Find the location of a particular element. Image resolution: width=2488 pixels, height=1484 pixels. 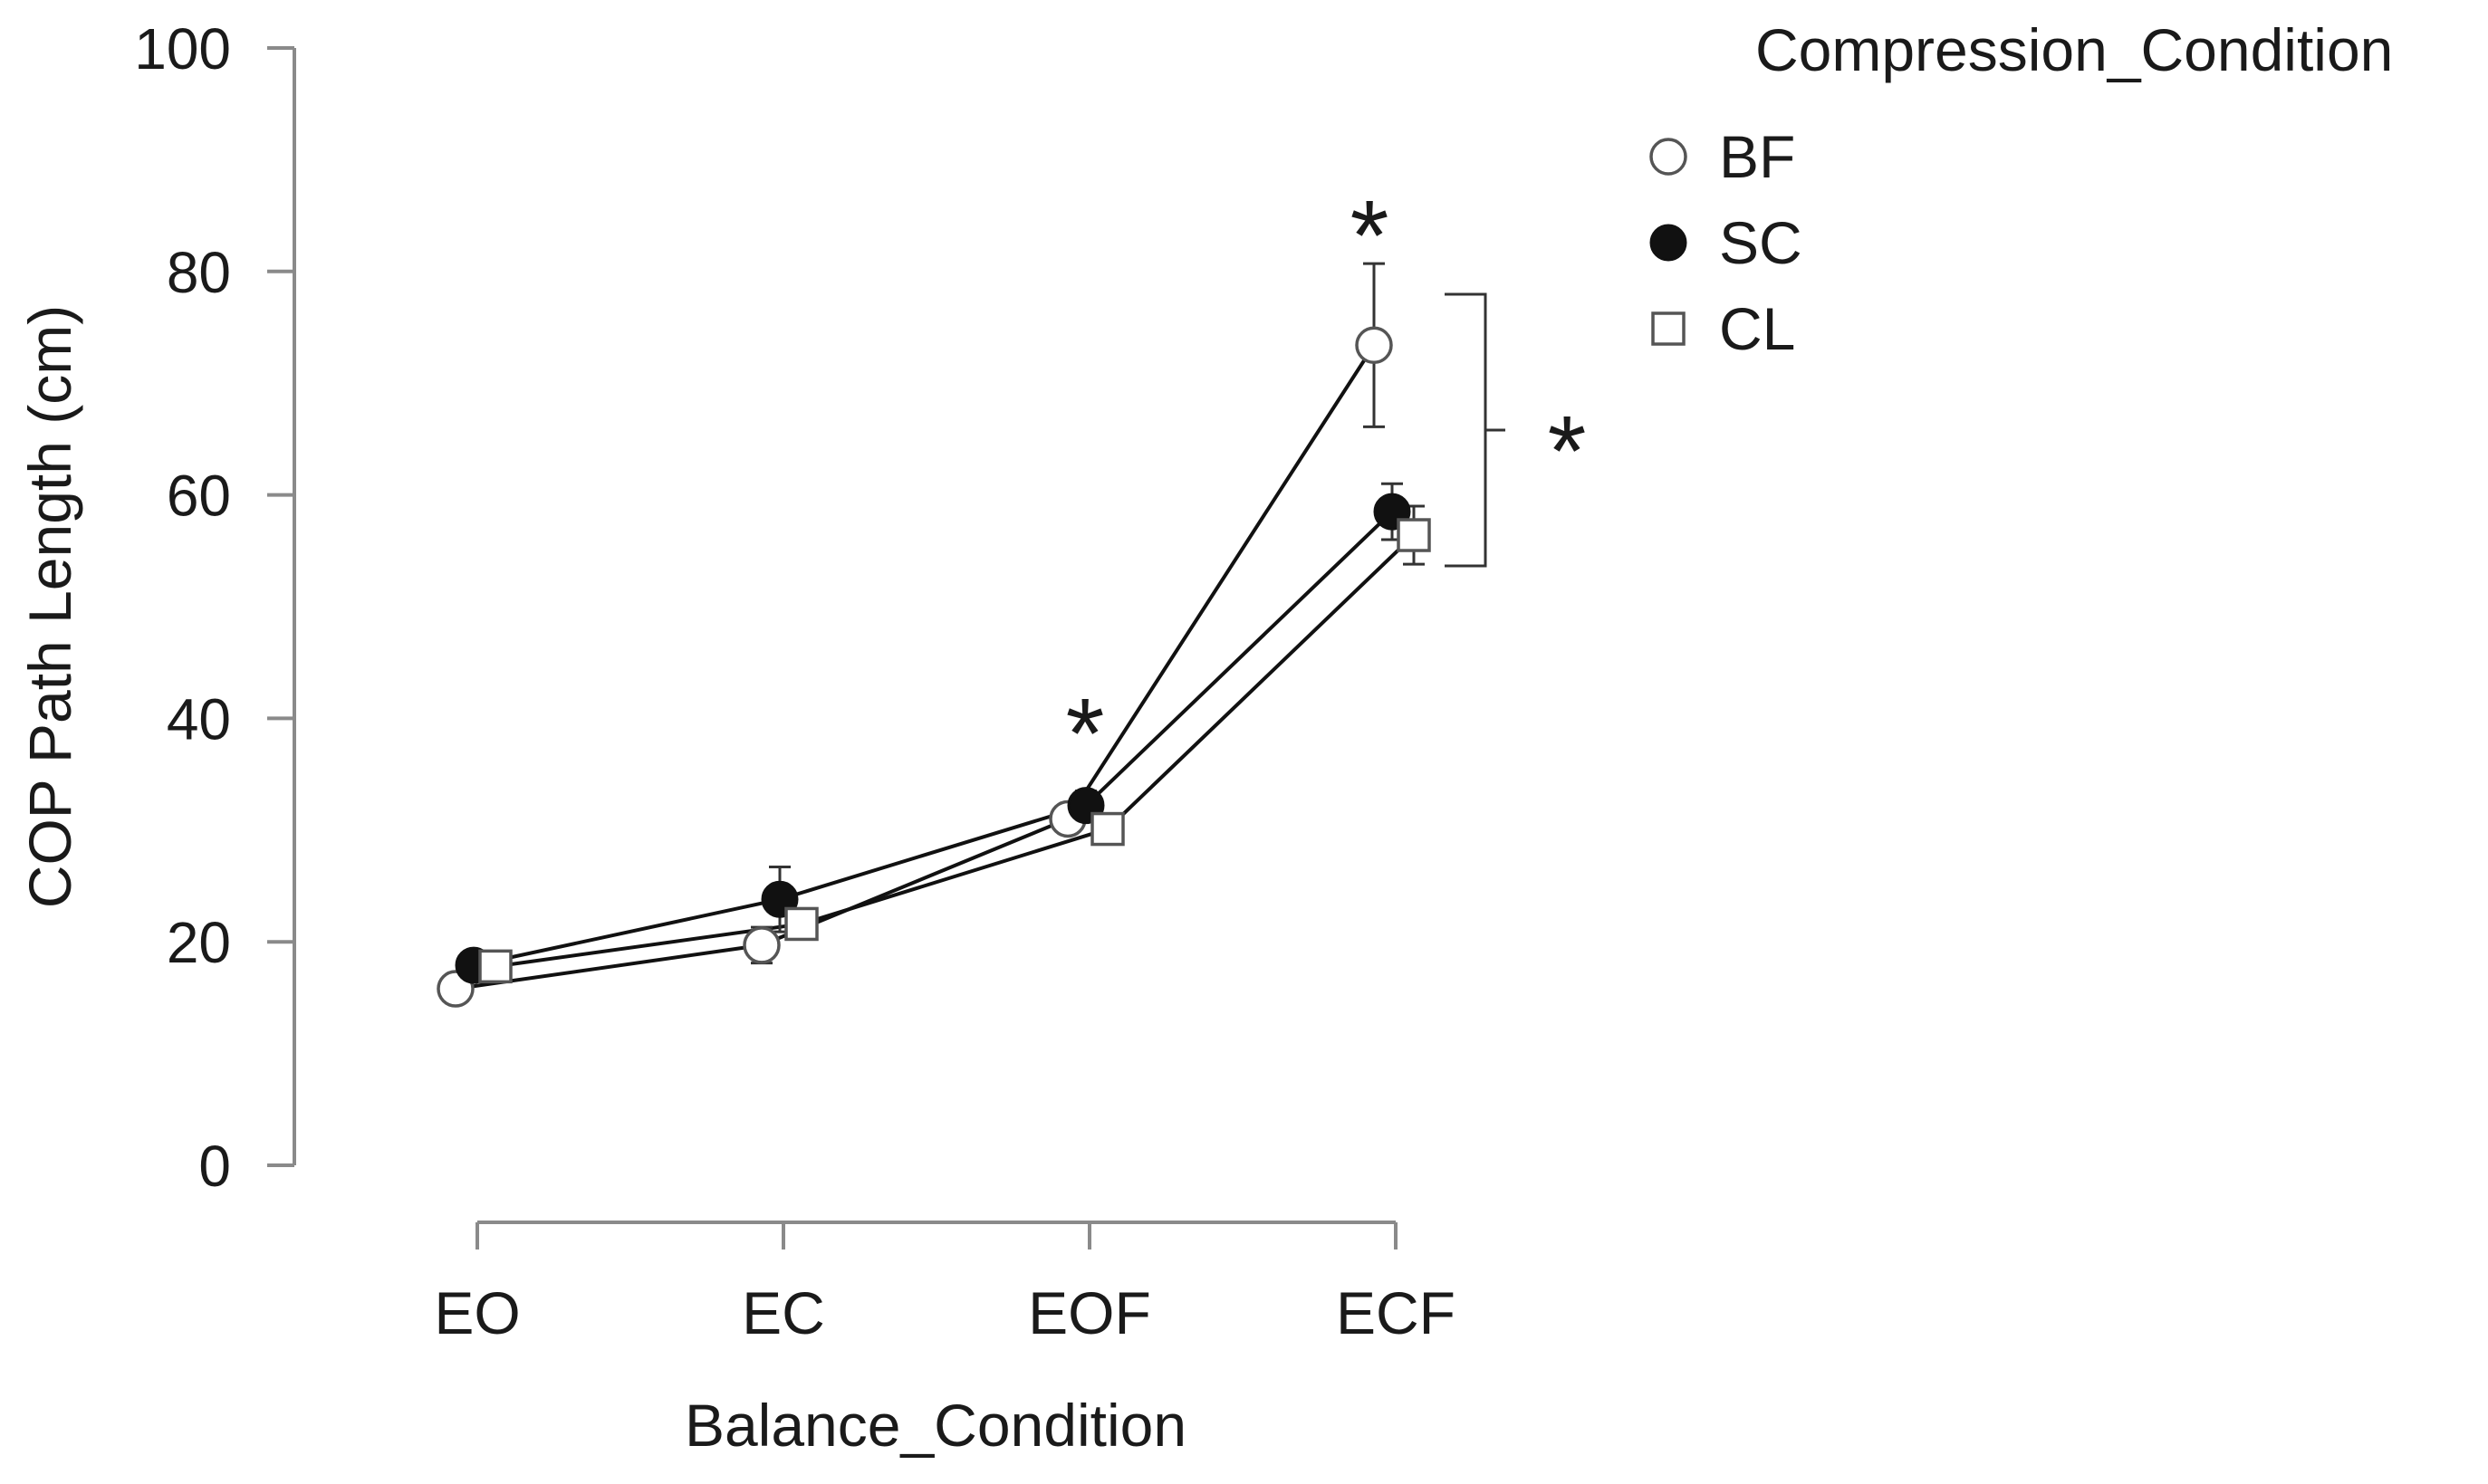

significance-annotations: * * * is located at coordinates (1326, 485).